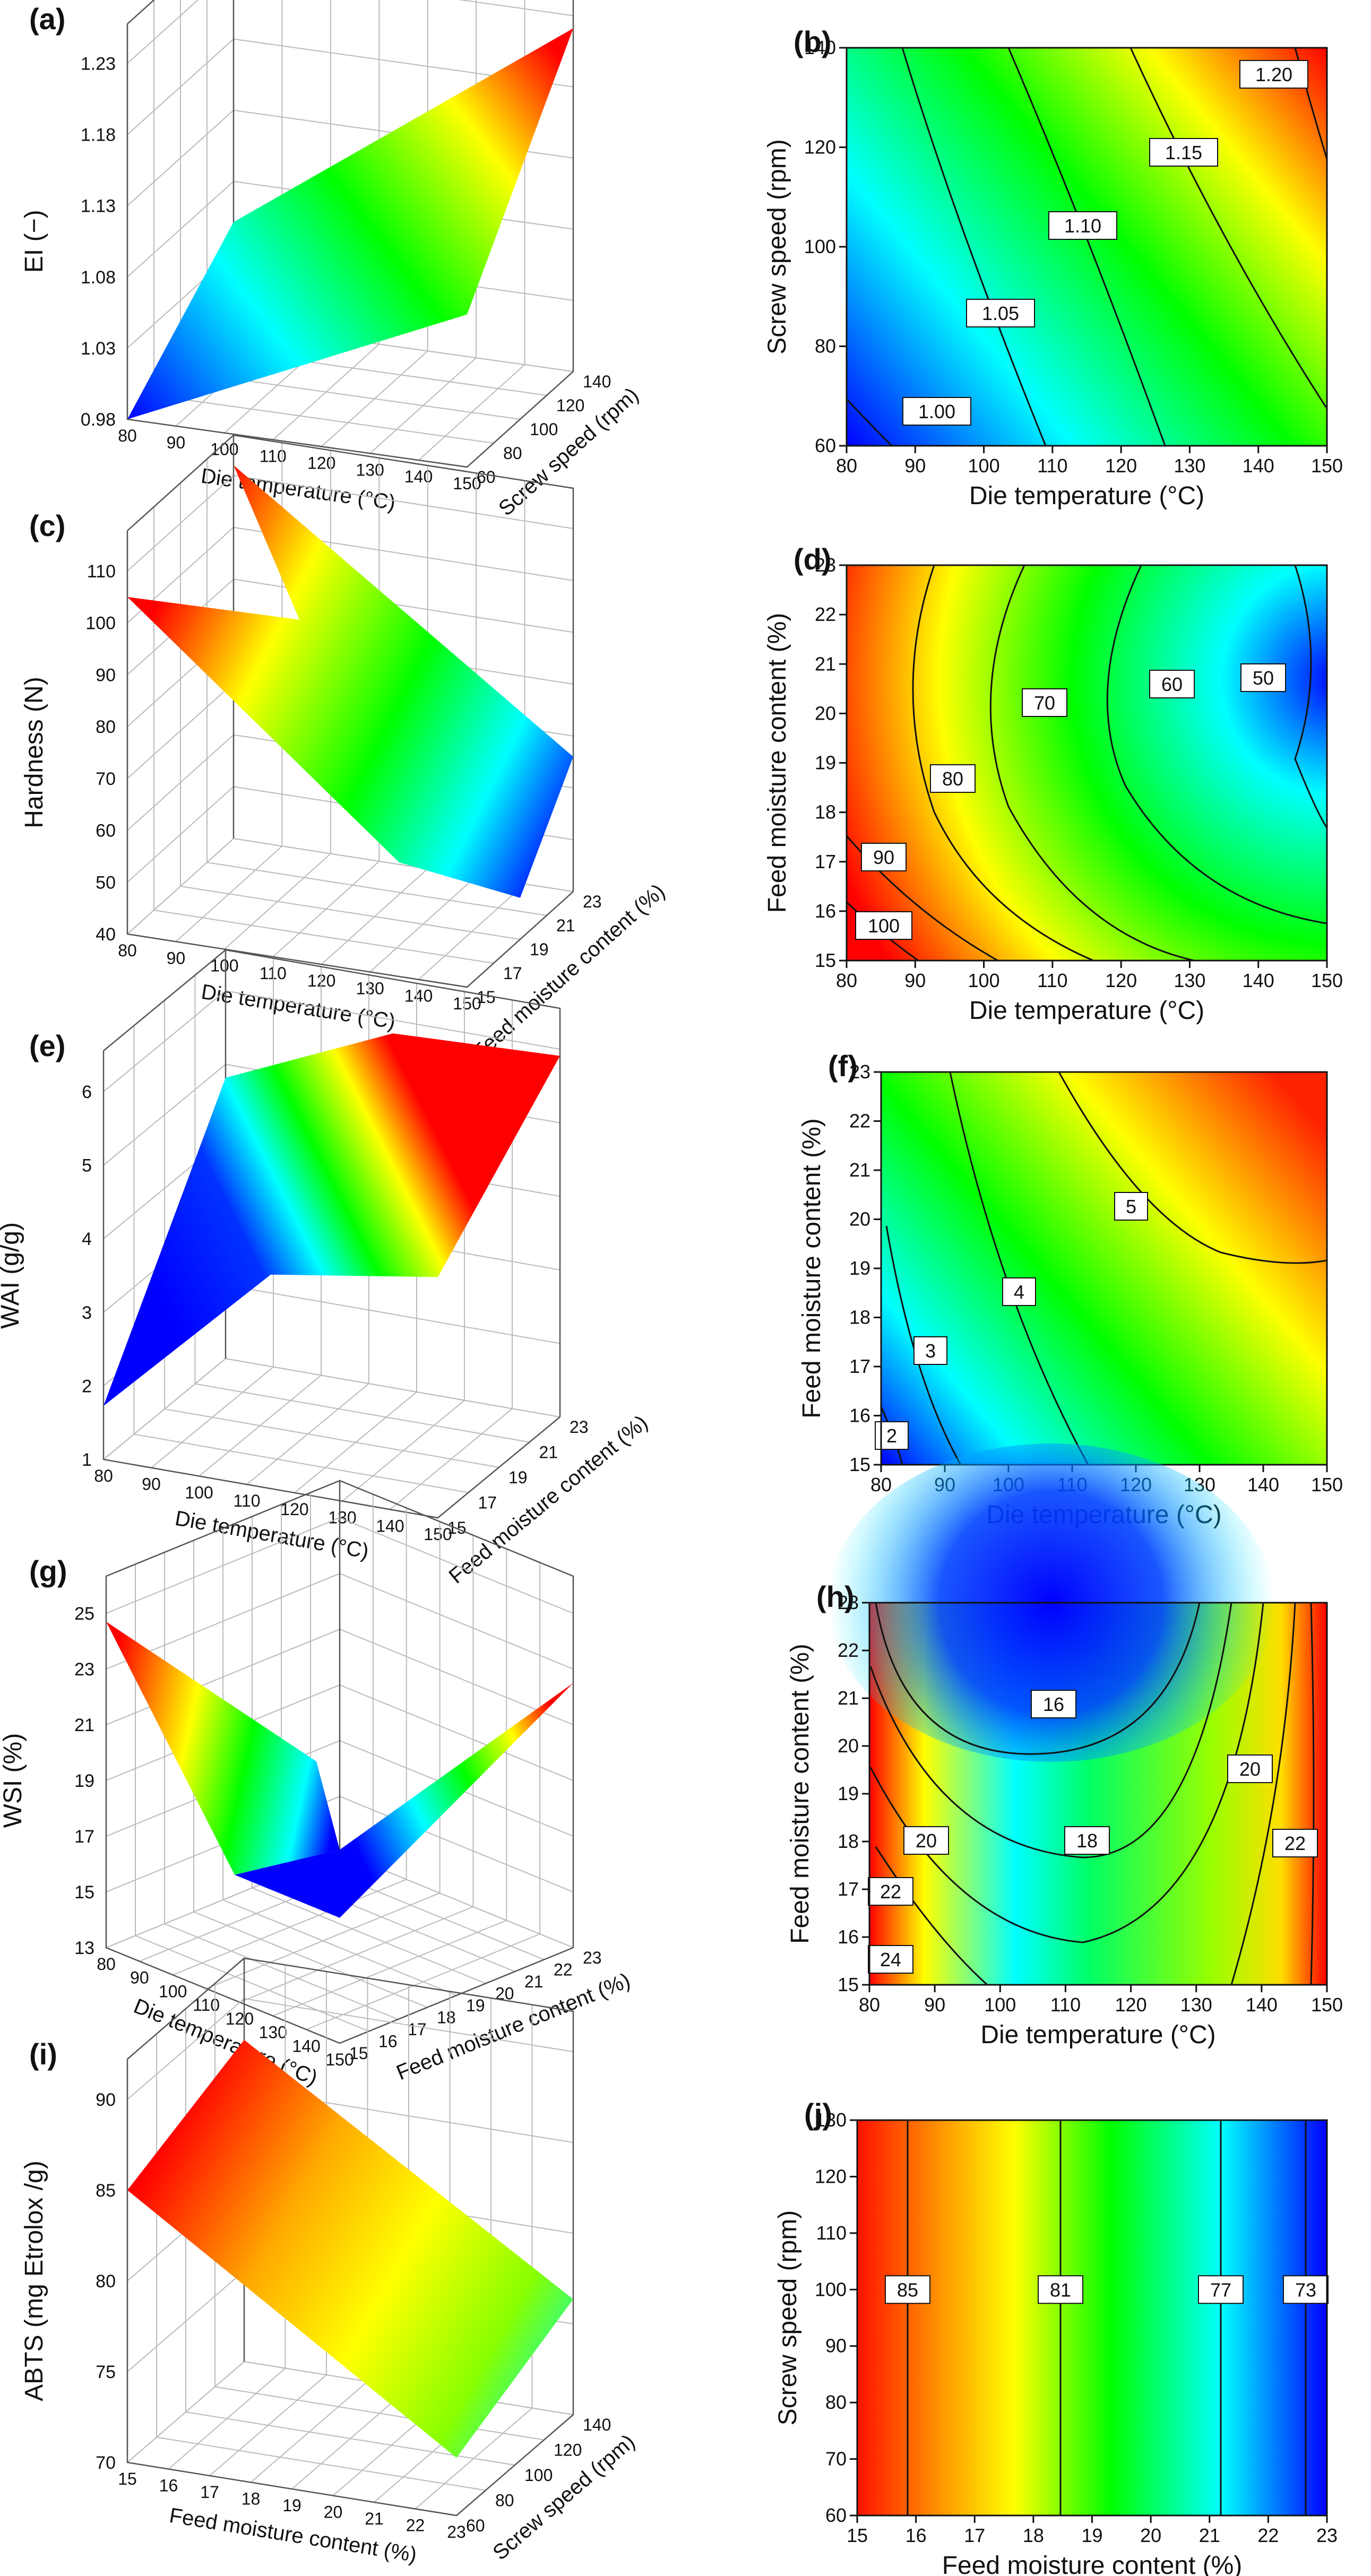  I want to click on y-tick-label-h: 18, so click(848, 1841).